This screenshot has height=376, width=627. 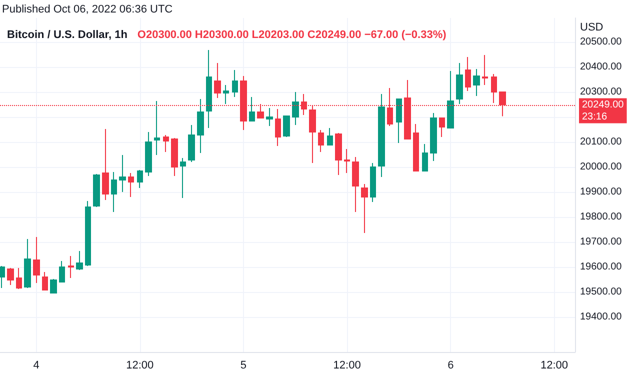 What do you see at coordinates (601, 242) in the screenshot?
I see `y-tick-label: 19700.00` at bounding box center [601, 242].